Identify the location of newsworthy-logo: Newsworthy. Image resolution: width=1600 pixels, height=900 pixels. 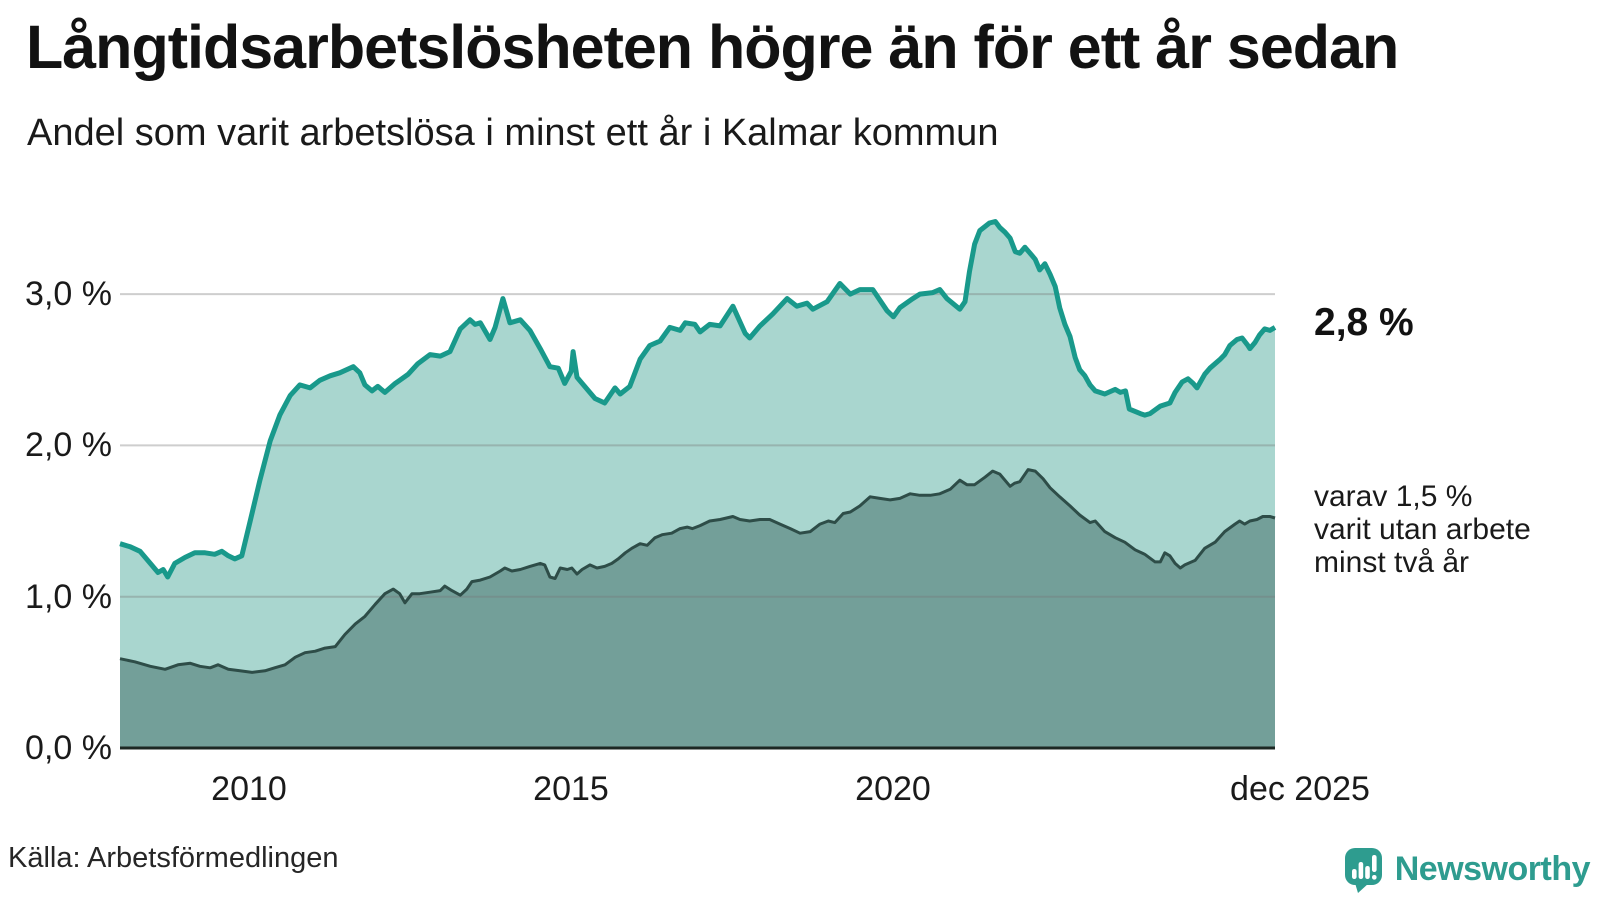
(1467, 869).